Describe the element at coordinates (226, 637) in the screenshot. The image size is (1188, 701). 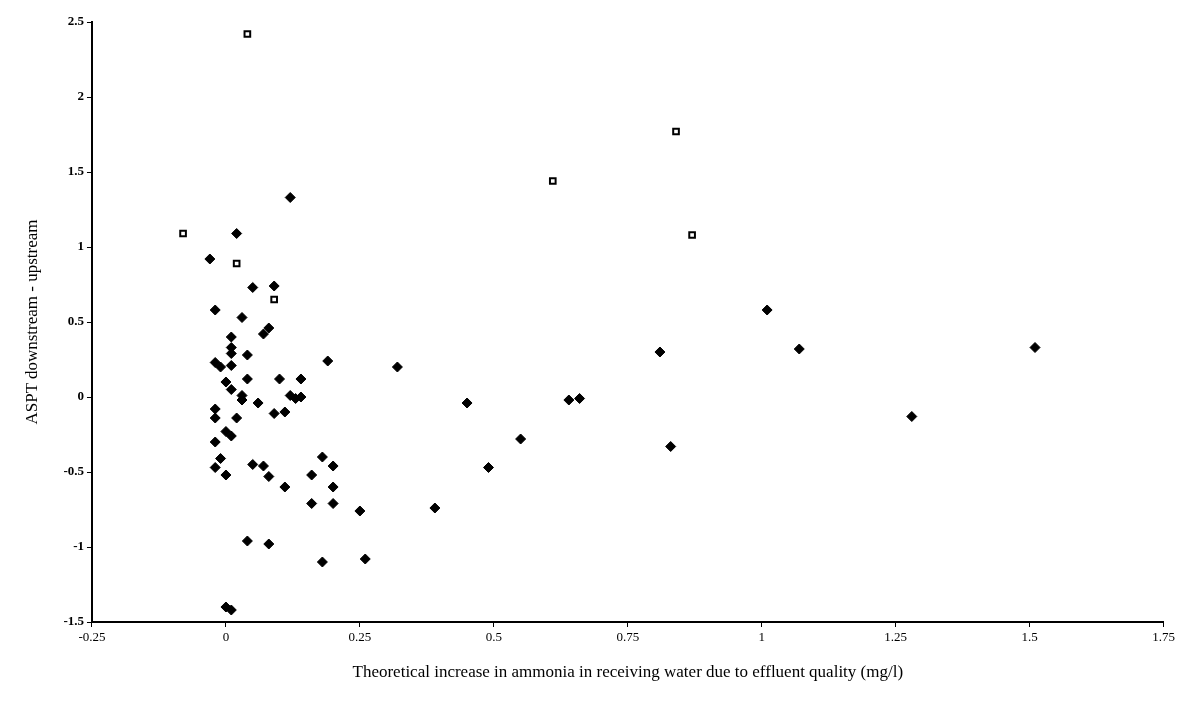
I see `x-tick-label: 0` at that location.